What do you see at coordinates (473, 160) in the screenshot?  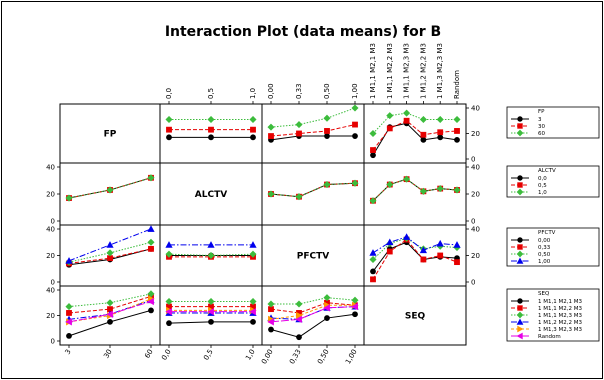 I see `right-tick-label: 0` at bounding box center [473, 160].